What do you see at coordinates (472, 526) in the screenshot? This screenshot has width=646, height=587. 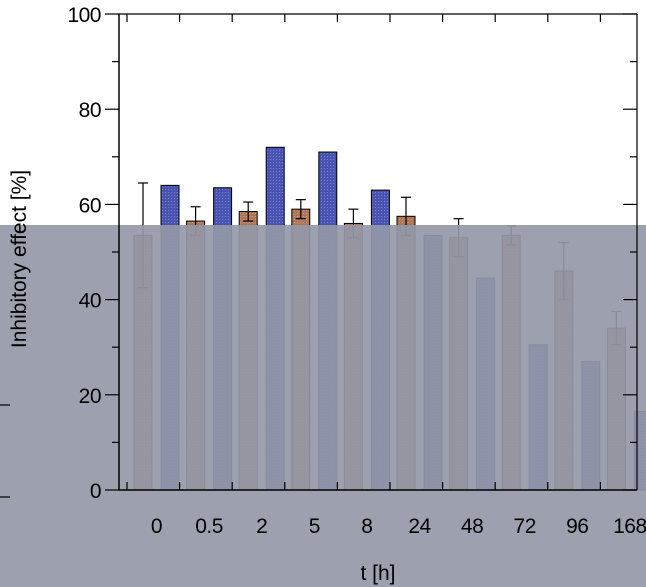 I see `x-tick-label: 48` at bounding box center [472, 526].